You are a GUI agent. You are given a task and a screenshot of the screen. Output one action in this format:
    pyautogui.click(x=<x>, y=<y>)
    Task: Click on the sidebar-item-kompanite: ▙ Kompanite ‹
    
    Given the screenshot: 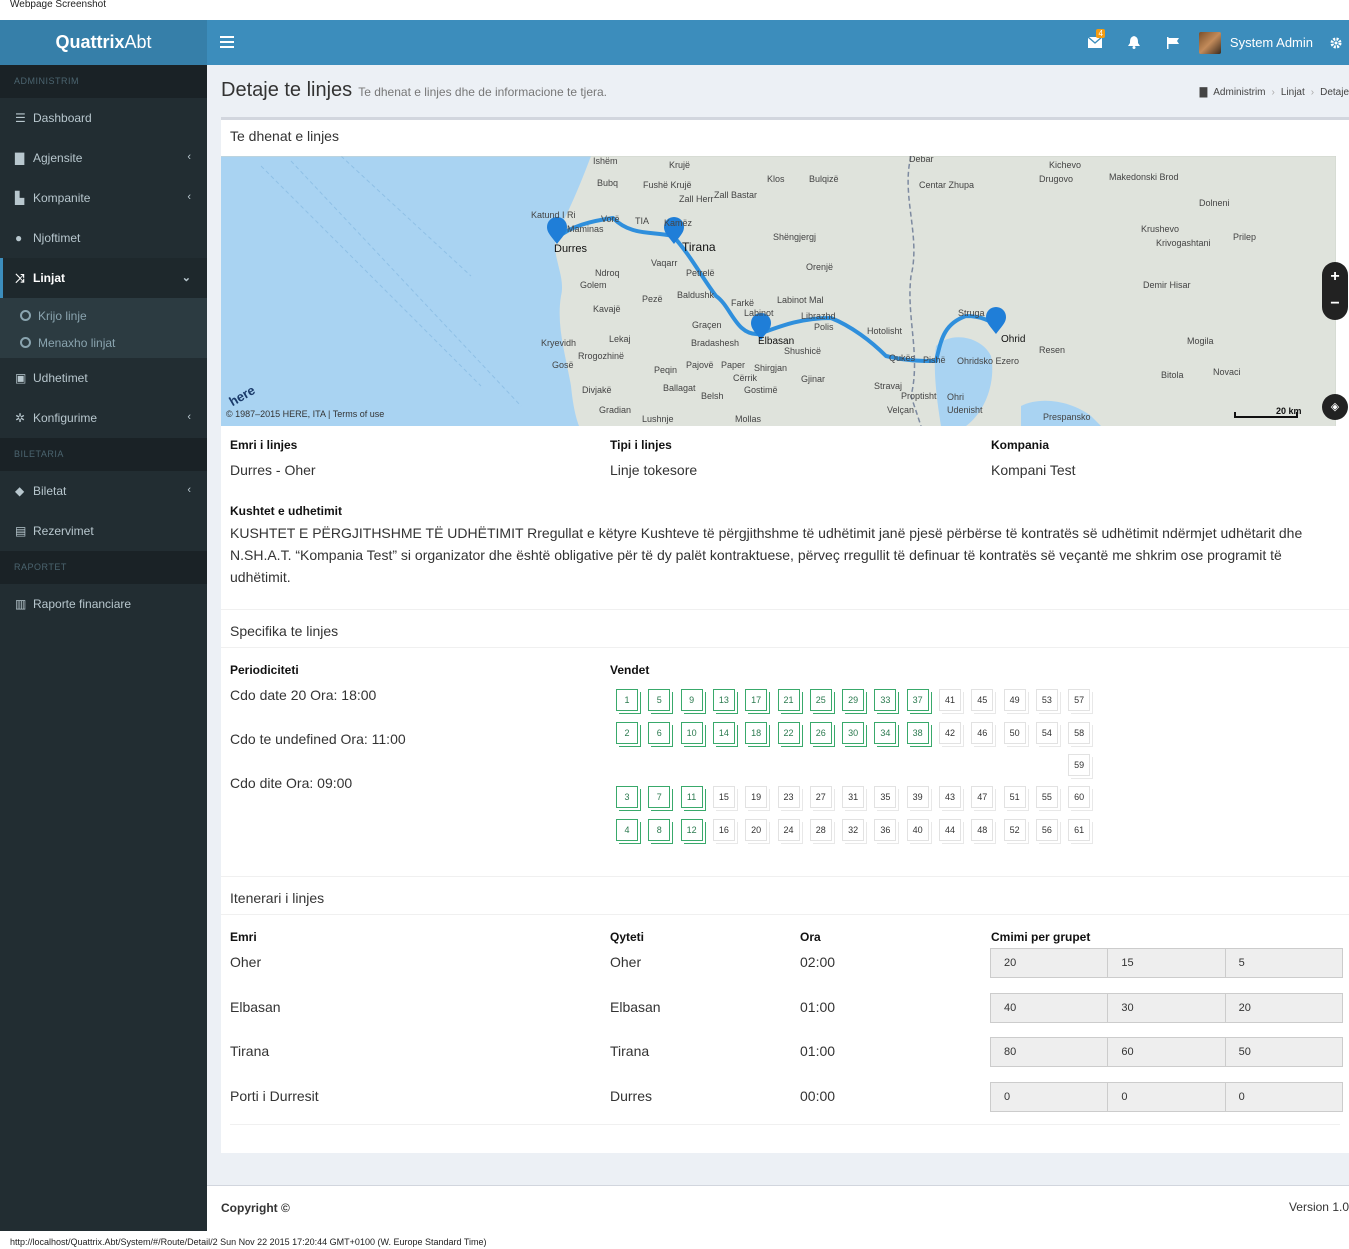 What is the action you would take?
    pyautogui.click(x=103, y=198)
    